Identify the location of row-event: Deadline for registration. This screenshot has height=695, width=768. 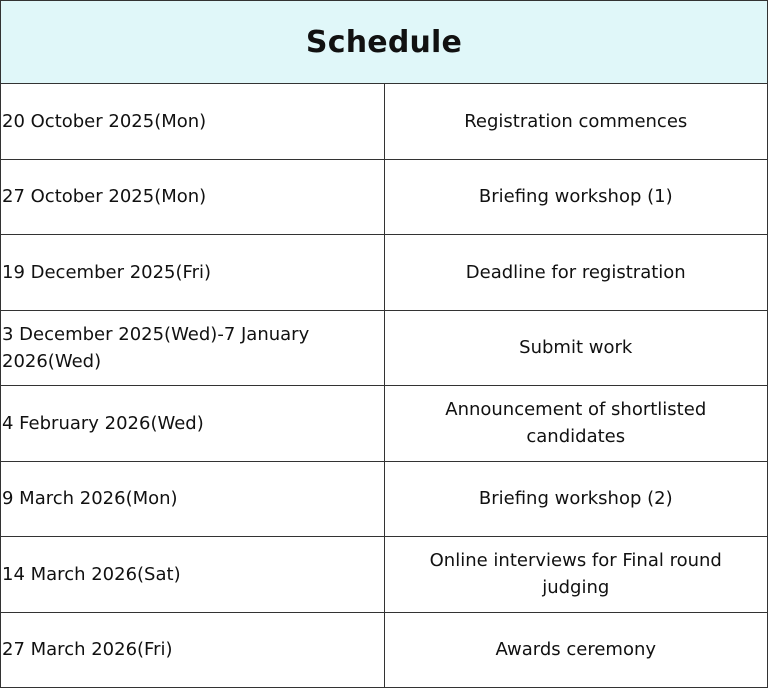
(575, 272).